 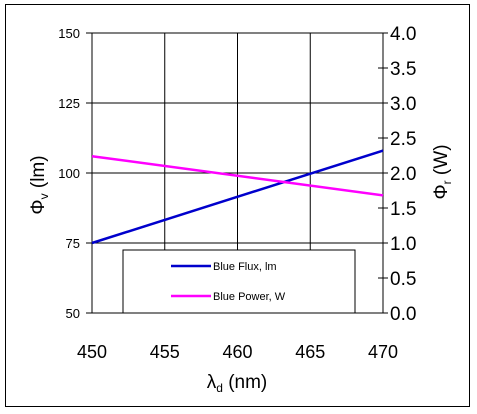 What do you see at coordinates (403, 244) in the screenshot?
I see `y-right-tick-label: 1.0` at bounding box center [403, 244].